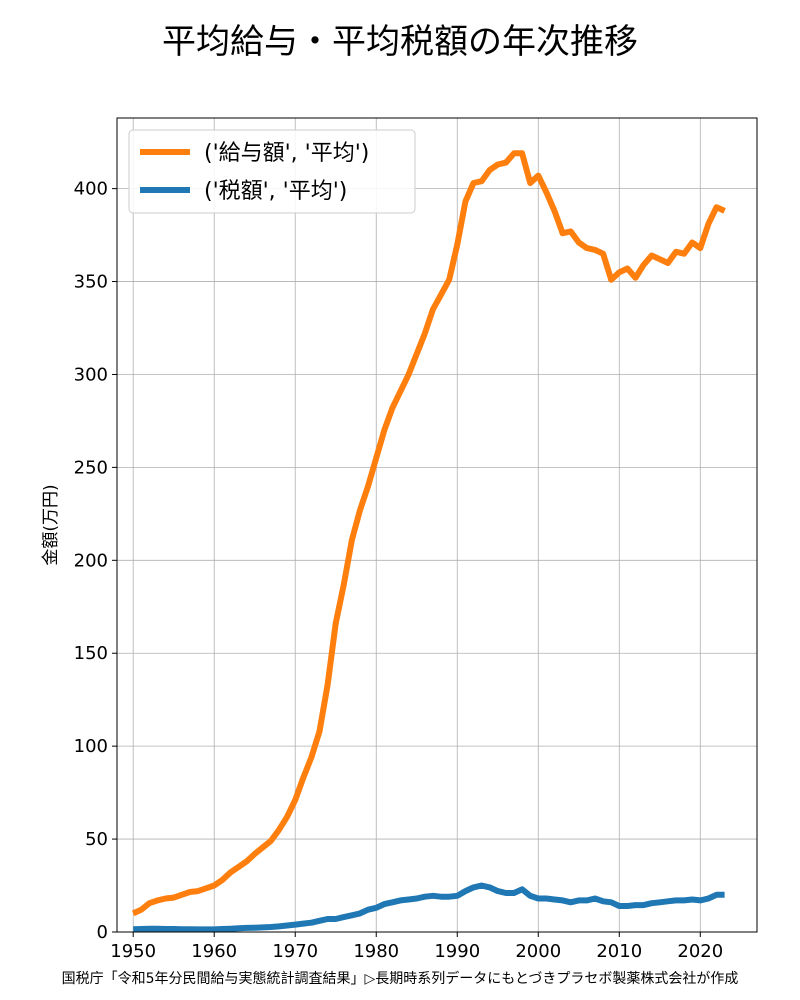  I want to click on x-tick-label: 2020, so click(700, 951).